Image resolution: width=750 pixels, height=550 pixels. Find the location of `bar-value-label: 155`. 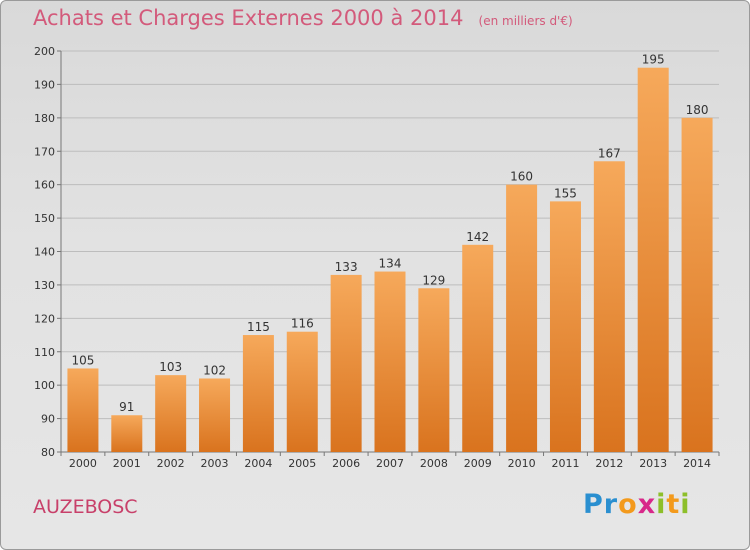

bar-value-label: 155 is located at coordinates (565, 193).